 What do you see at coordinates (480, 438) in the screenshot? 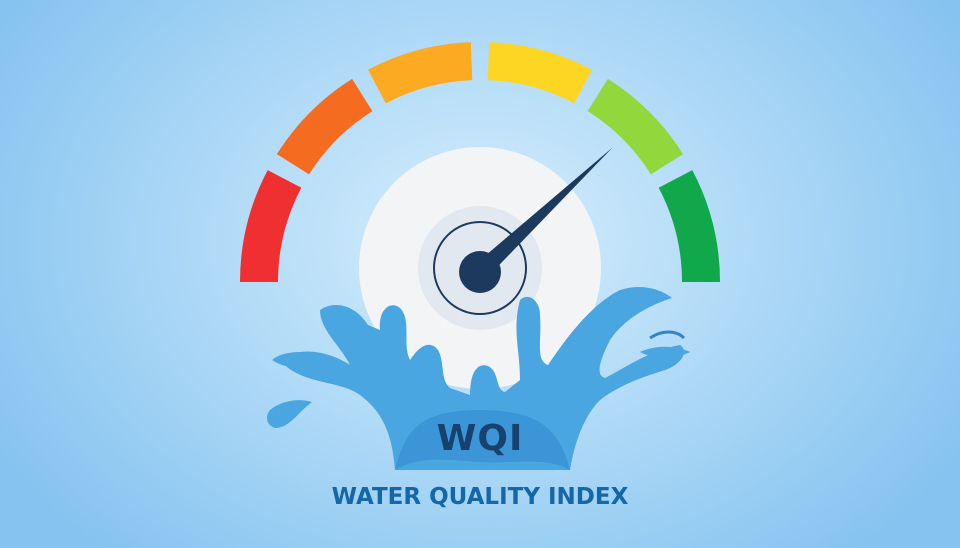
I see `wqi-label: WQI` at bounding box center [480, 438].